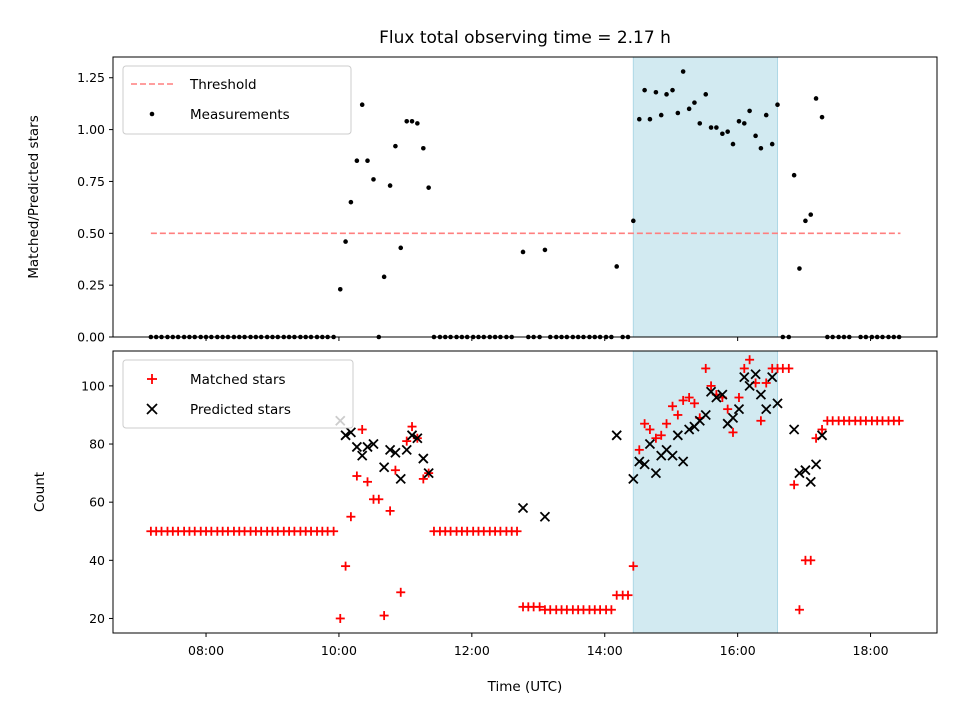 The image size is (960, 720). What do you see at coordinates (238, 380) in the screenshot?
I see `legend-matched-label: Matched stars` at bounding box center [238, 380].